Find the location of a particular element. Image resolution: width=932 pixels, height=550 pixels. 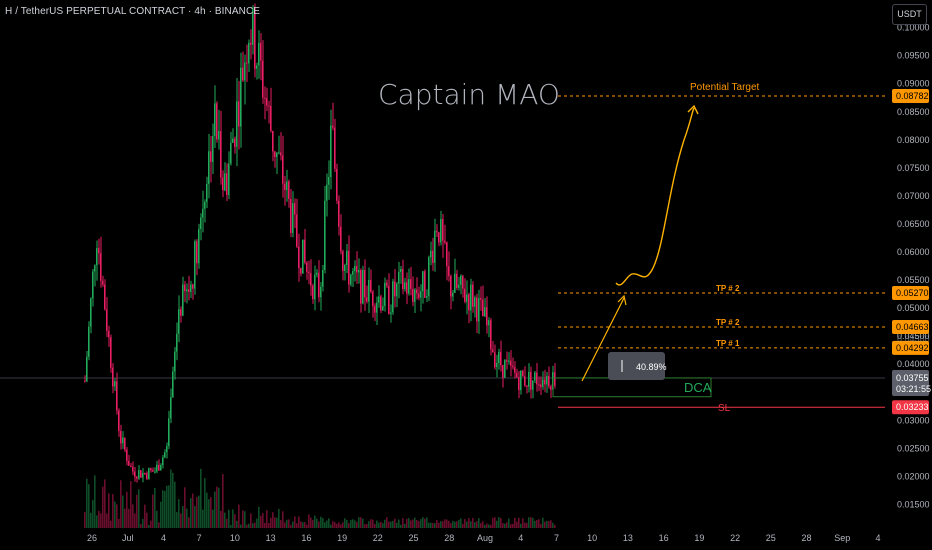

y-tick-label: 0.05500 is located at coordinates (913, 280).